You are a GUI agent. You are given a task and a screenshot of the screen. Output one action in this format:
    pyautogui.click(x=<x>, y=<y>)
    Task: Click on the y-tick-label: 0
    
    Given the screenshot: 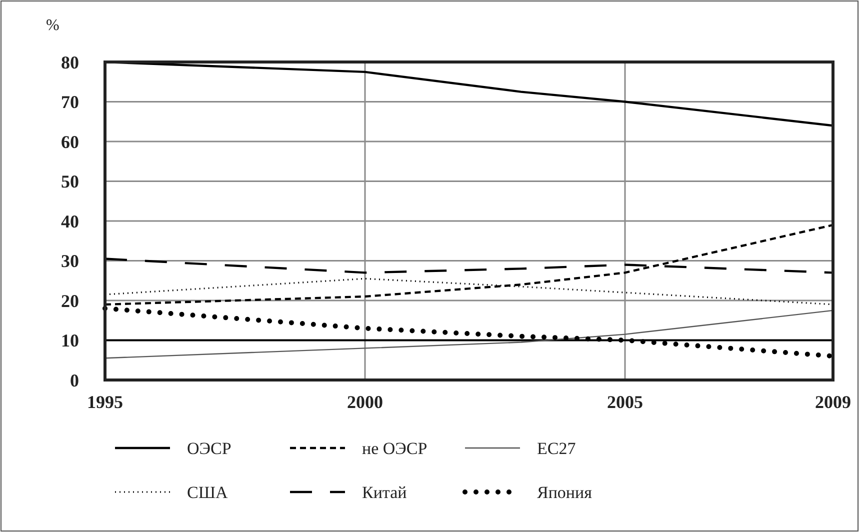 What is the action you would take?
    pyautogui.click(x=74, y=380)
    